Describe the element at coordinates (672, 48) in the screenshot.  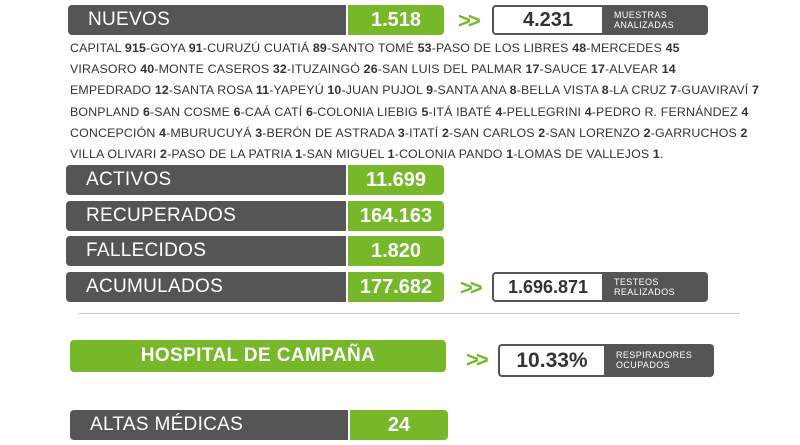
I see `city-count: 45` at that location.